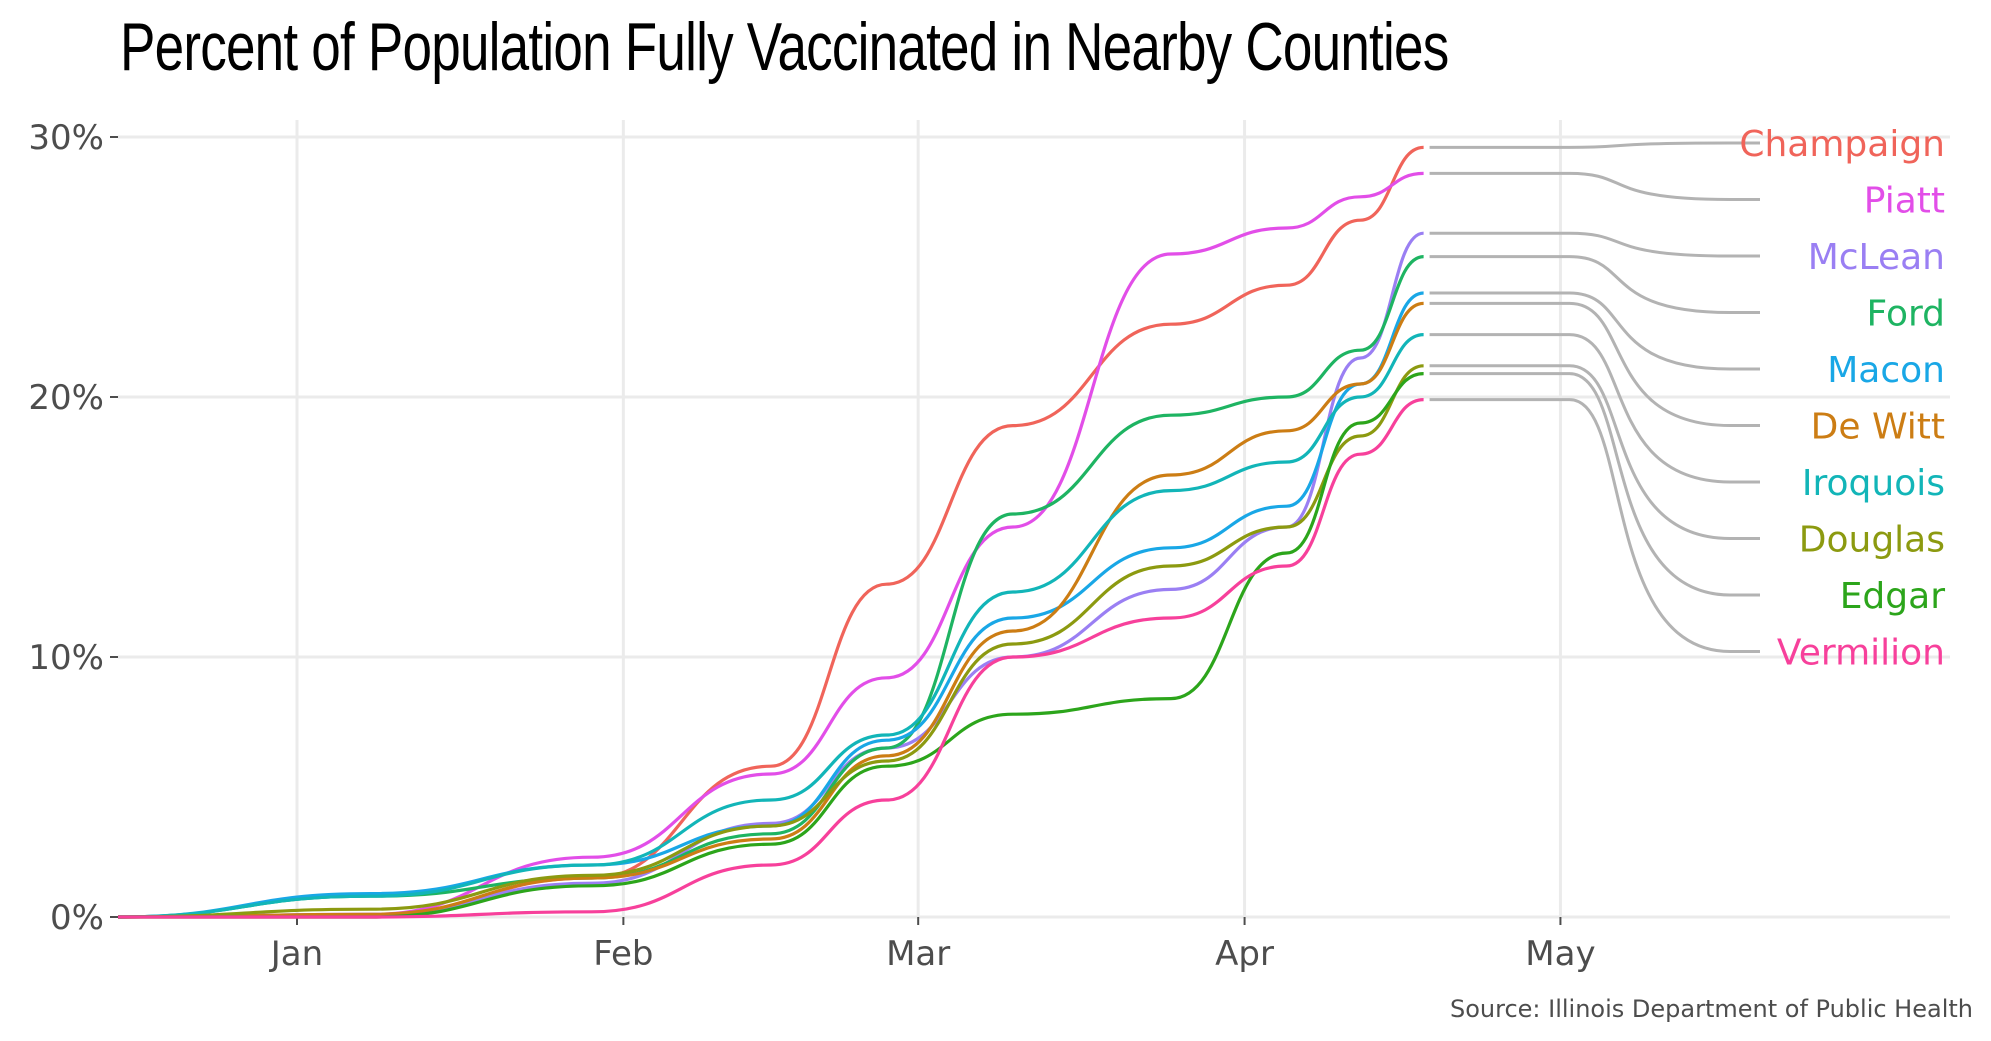  I want to click on series-label-ford: Ford, so click(1906, 314).